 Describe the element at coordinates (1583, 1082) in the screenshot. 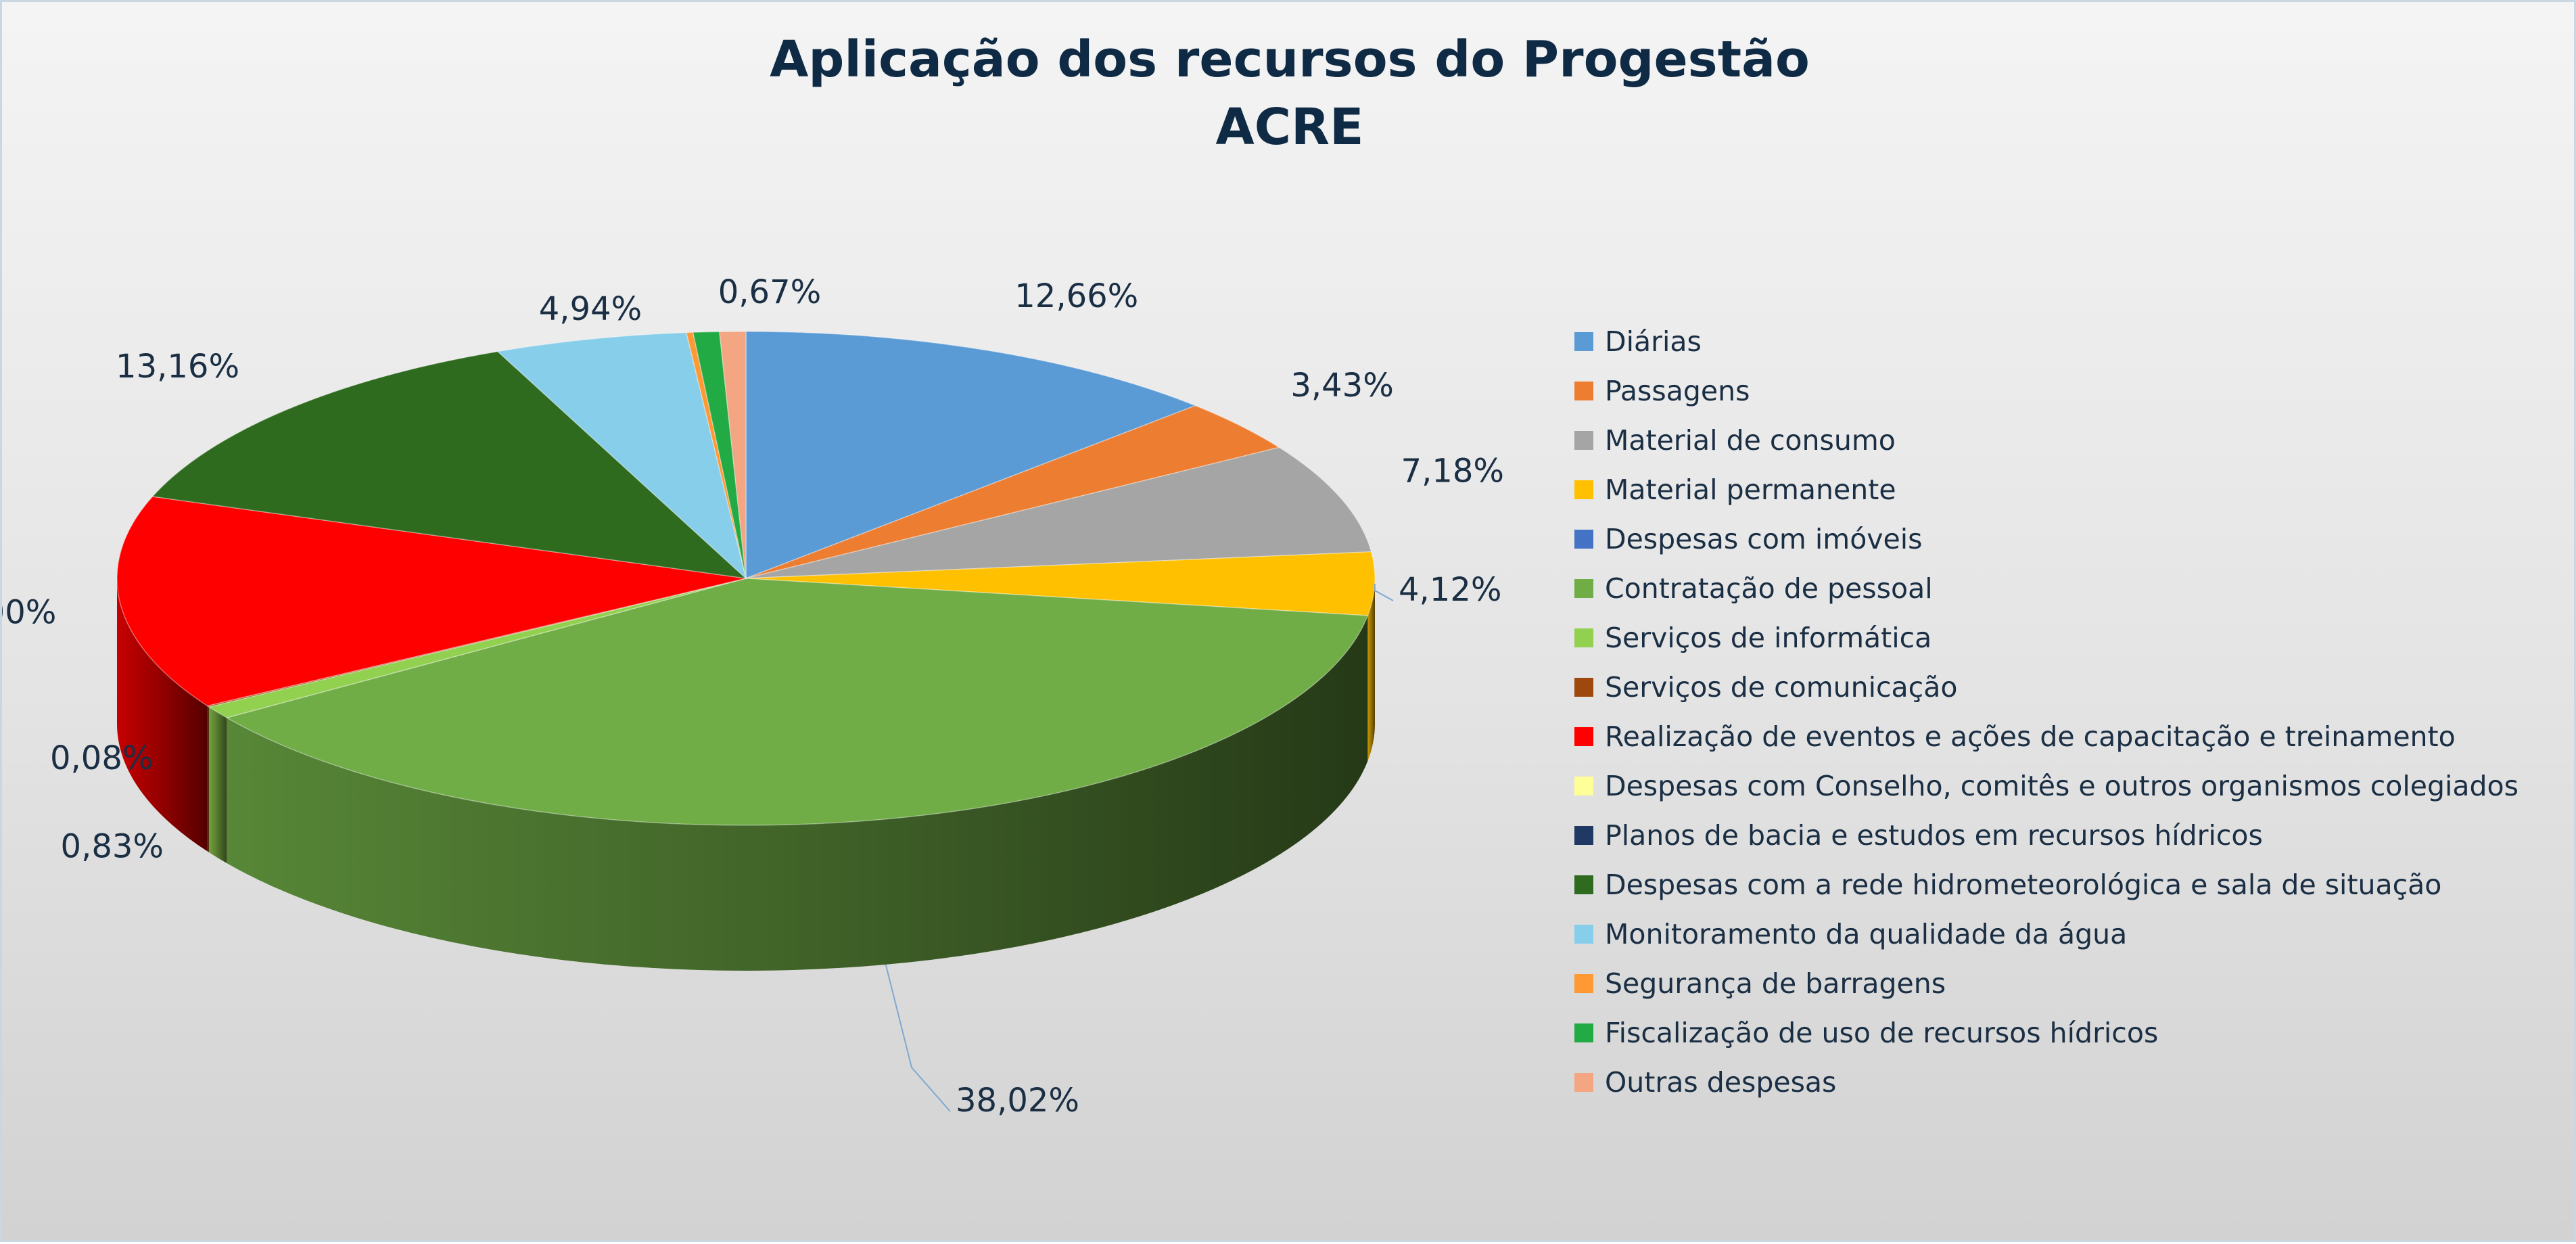

I see `legend-swatch-outras-despesas` at that location.